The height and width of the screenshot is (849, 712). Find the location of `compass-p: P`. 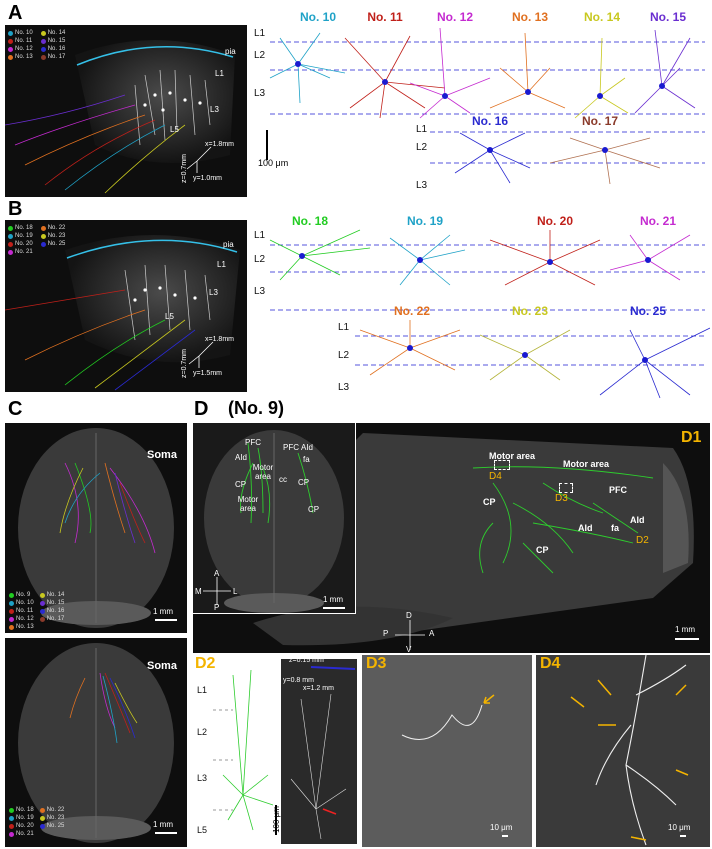

compass-p: P is located at coordinates (386, 633).